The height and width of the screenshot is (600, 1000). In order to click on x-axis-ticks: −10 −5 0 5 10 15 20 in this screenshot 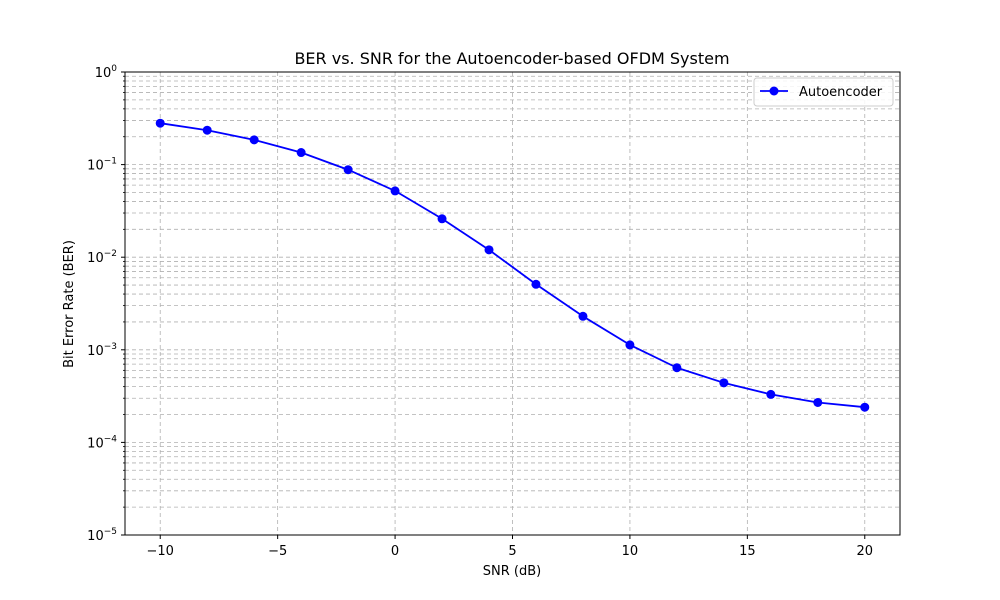, I will do `click(510, 547)`.